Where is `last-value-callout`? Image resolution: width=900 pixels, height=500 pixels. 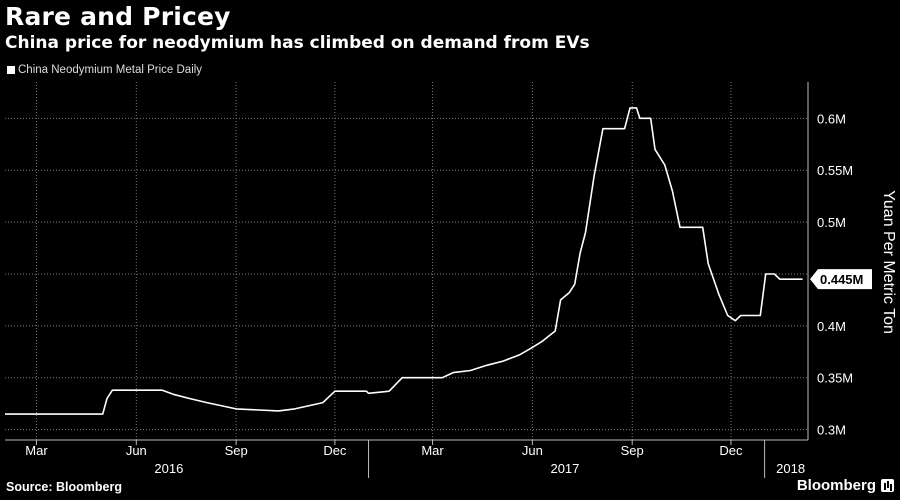 last-value-callout is located at coordinates (841, 279).